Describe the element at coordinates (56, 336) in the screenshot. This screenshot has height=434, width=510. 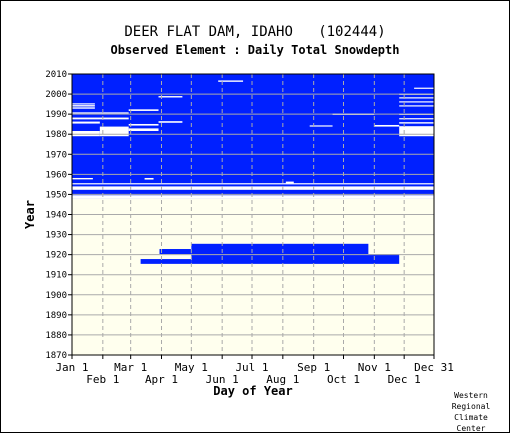
I see `y-tick-label: 1880` at that location.